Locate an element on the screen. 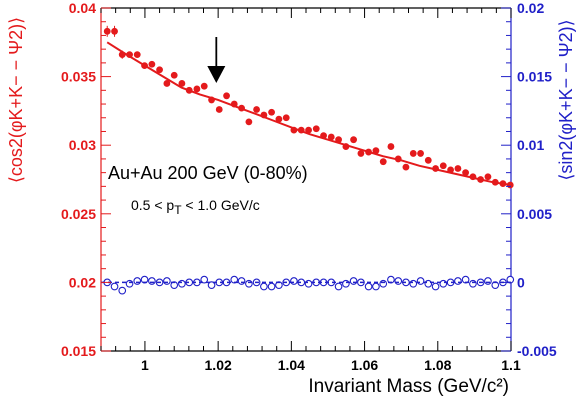 Image resolution: width=579 pixels, height=404 pixels. right-tick-label: 0.005 is located at coordinates (534, 214).